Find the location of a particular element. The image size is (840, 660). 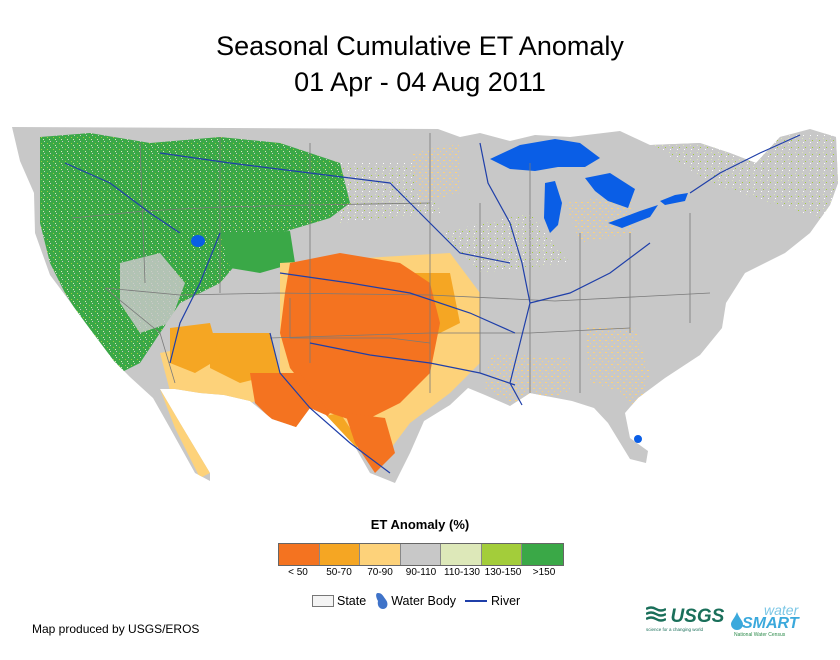

orange-anomaly-arizona is located at coordinates (195, 348).